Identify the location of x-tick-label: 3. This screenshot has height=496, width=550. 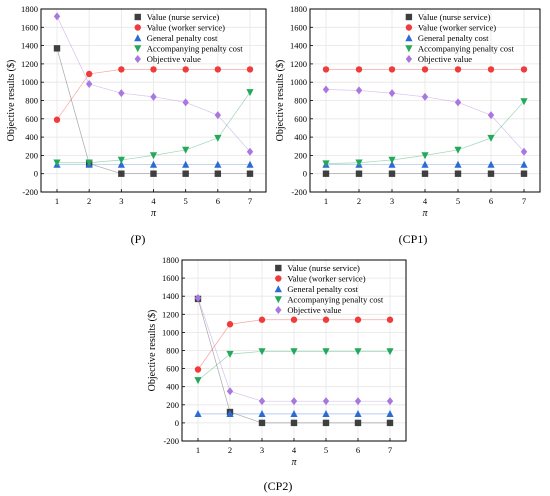
(262, 450).